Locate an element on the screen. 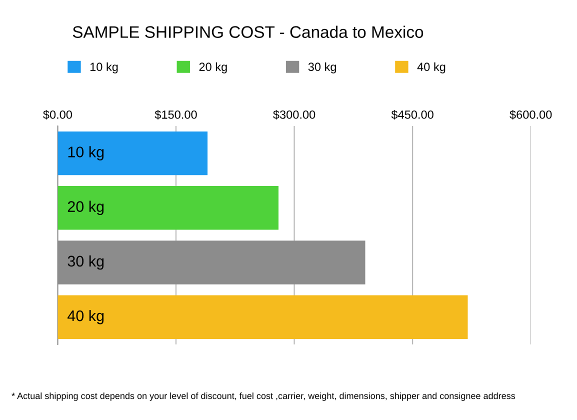 The image size is (577, 420). legend-label: 20 kg is located at coordinates (213, 68).